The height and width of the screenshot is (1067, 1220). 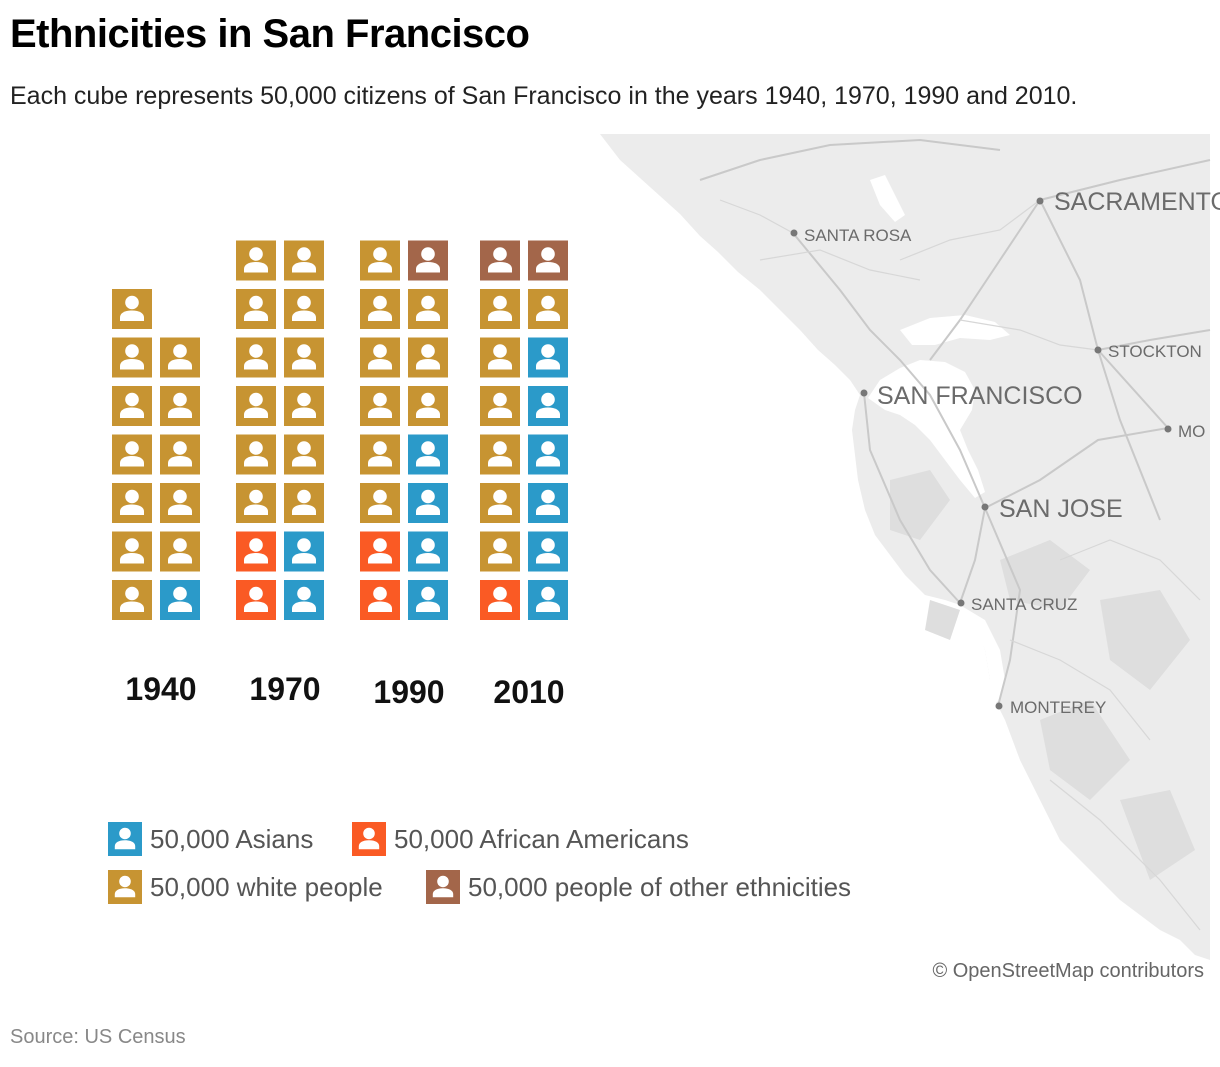 I want to click on year-label-1970: 1970, so click(x=284, y=689).